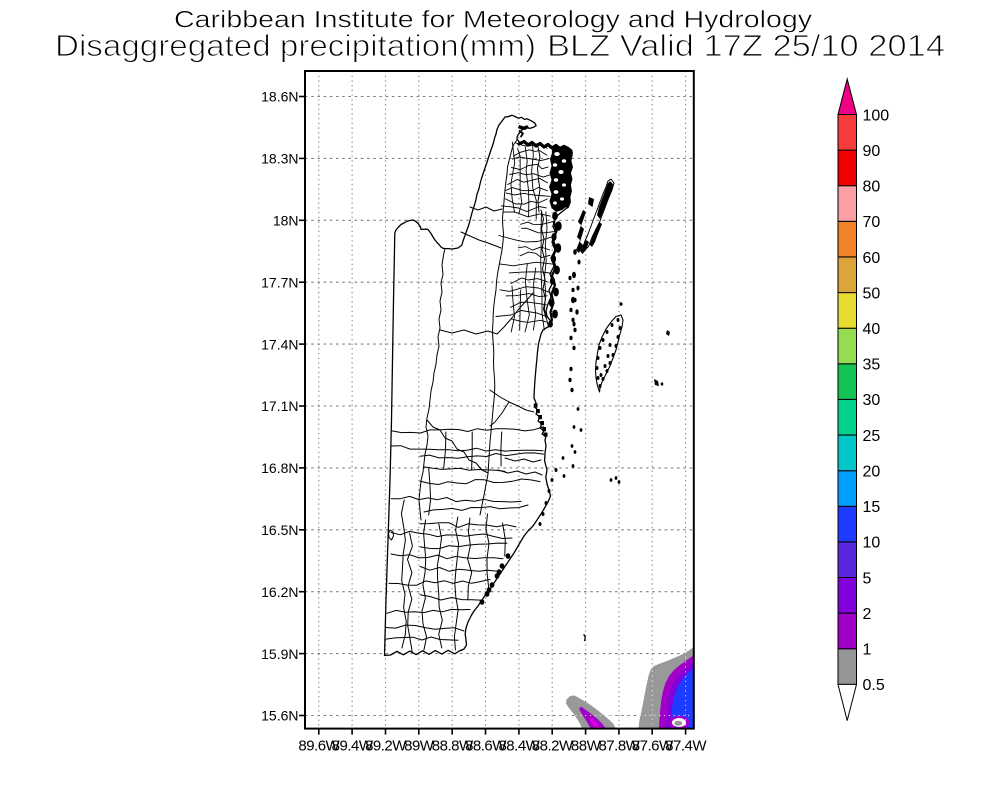  I want to click on svg-text: 88.4W, so click(519, 746).